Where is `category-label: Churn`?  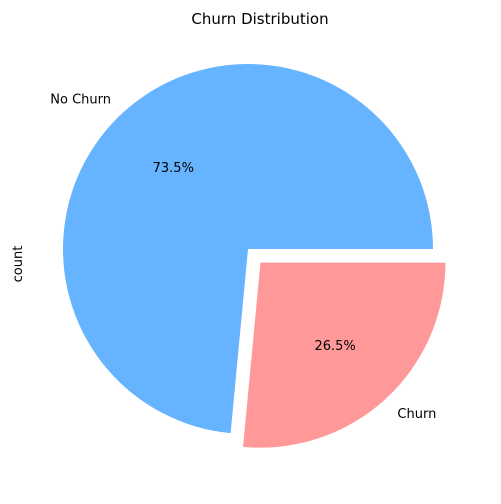
category-label: Churn is located at coordinates (416, 414).